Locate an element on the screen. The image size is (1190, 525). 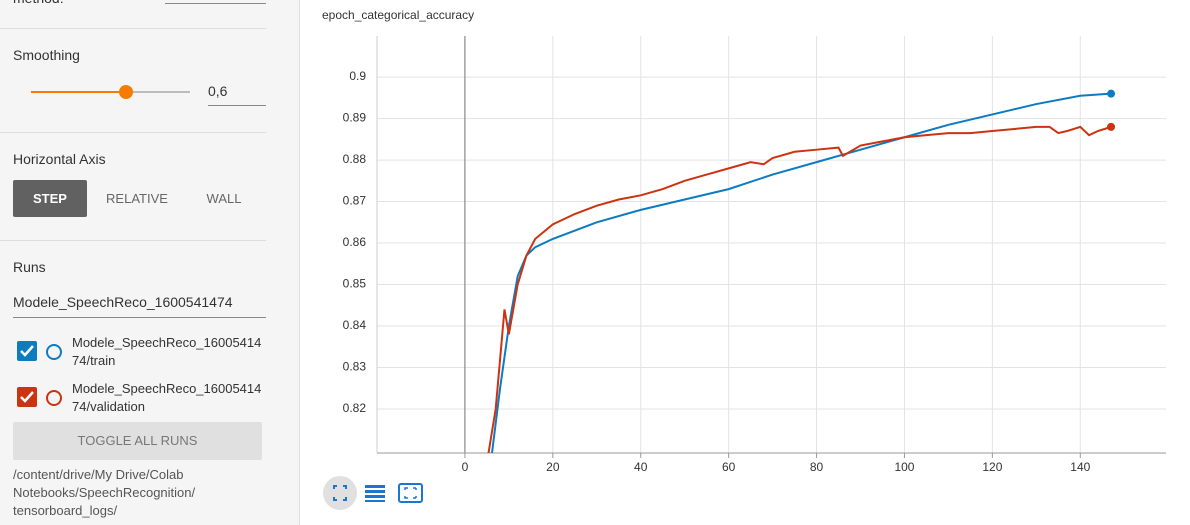
x-tick-label: 60 is located at coordinates (729, 467).